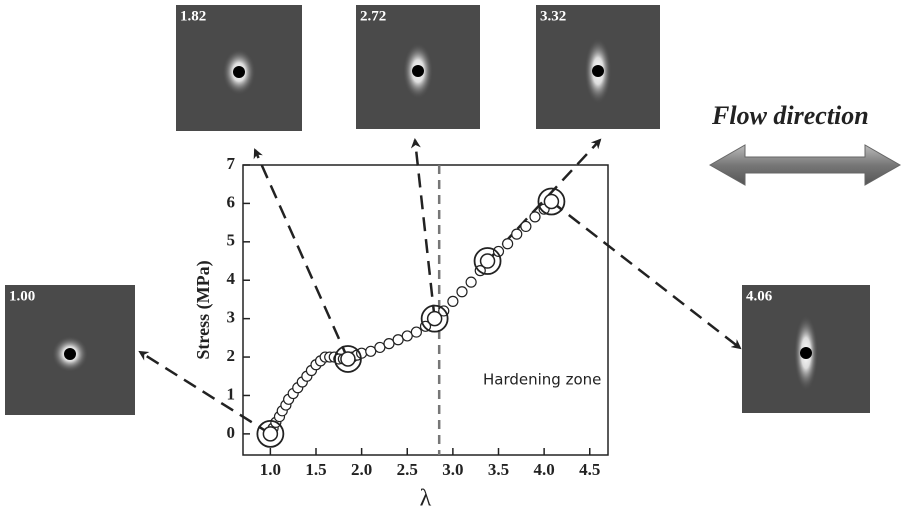  I want to click on saxs-inset: 4.06, so click(806, 349).